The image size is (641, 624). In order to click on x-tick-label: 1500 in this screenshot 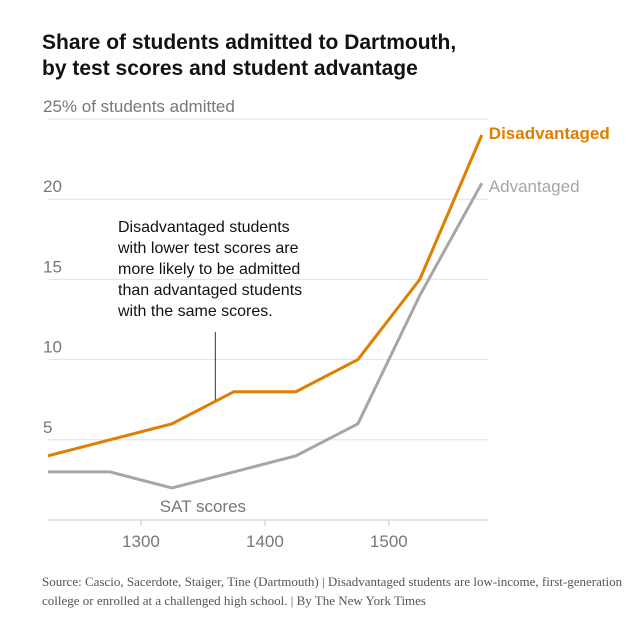, I will do `click(389, 541)`.